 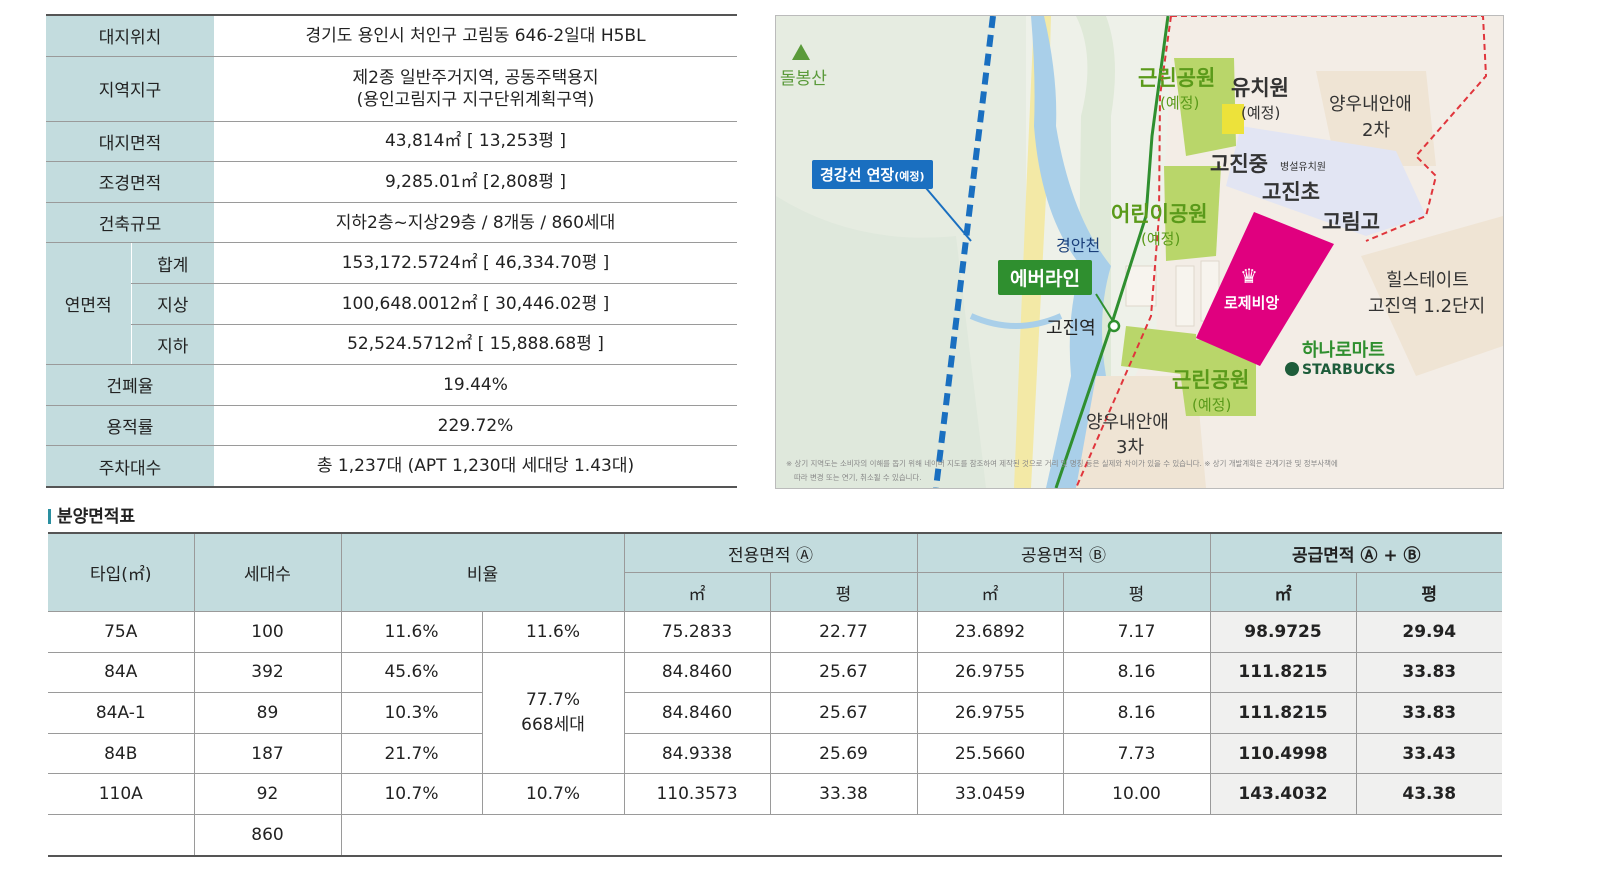 What do you see at coordinates (1045, 277) in the screenshot?
I see `everline-badge: 에버라인` at bounding box center [1045, 277].